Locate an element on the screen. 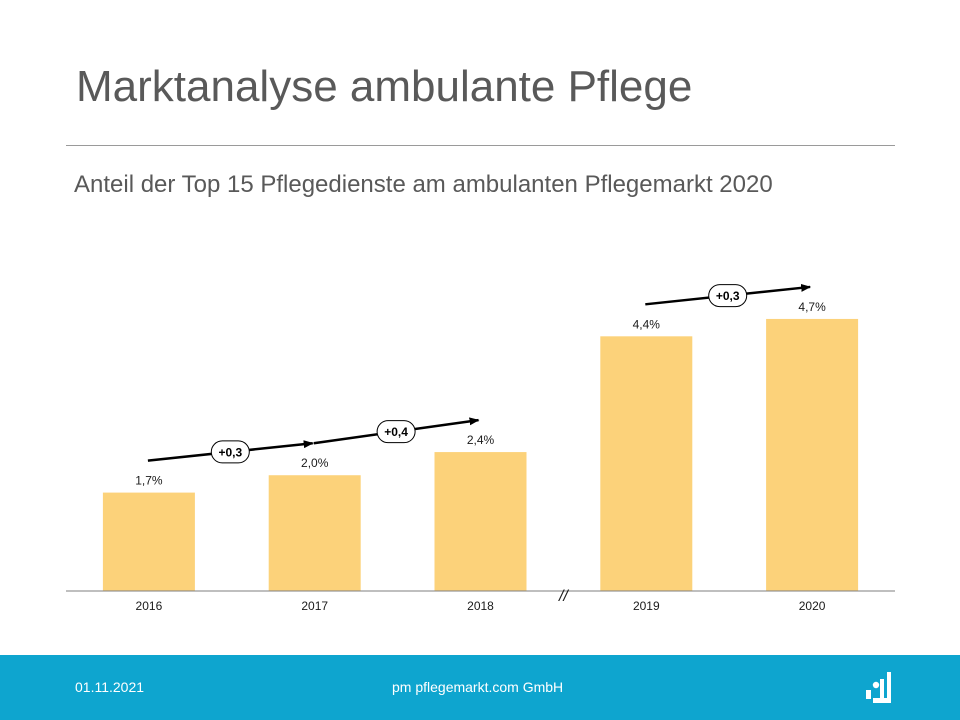  footer-date: 01.11.2021 is located at coordinates (110, 687).